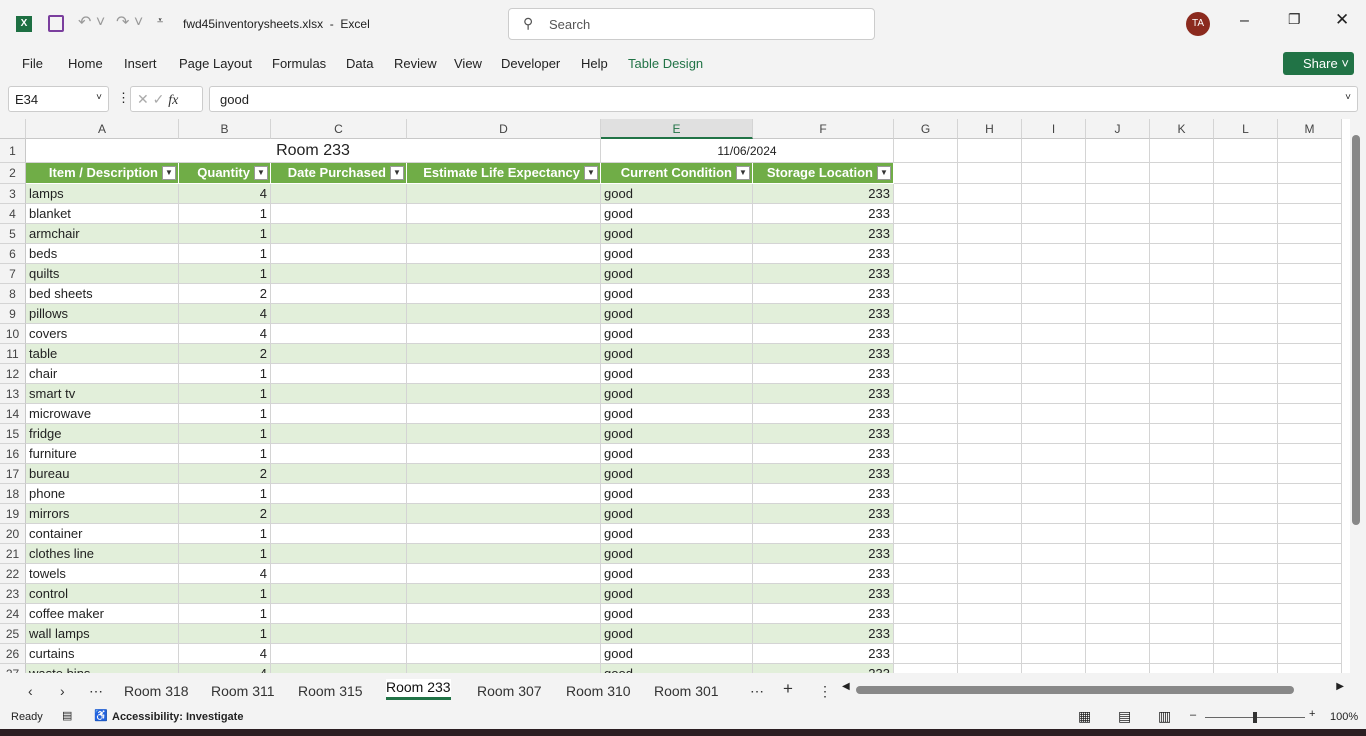 Image resolution: width=1366 pixels, height=736 pixels. Describe the element at coordinates (13, 534) in the screenshot. I see `row-header: 20` at that location.